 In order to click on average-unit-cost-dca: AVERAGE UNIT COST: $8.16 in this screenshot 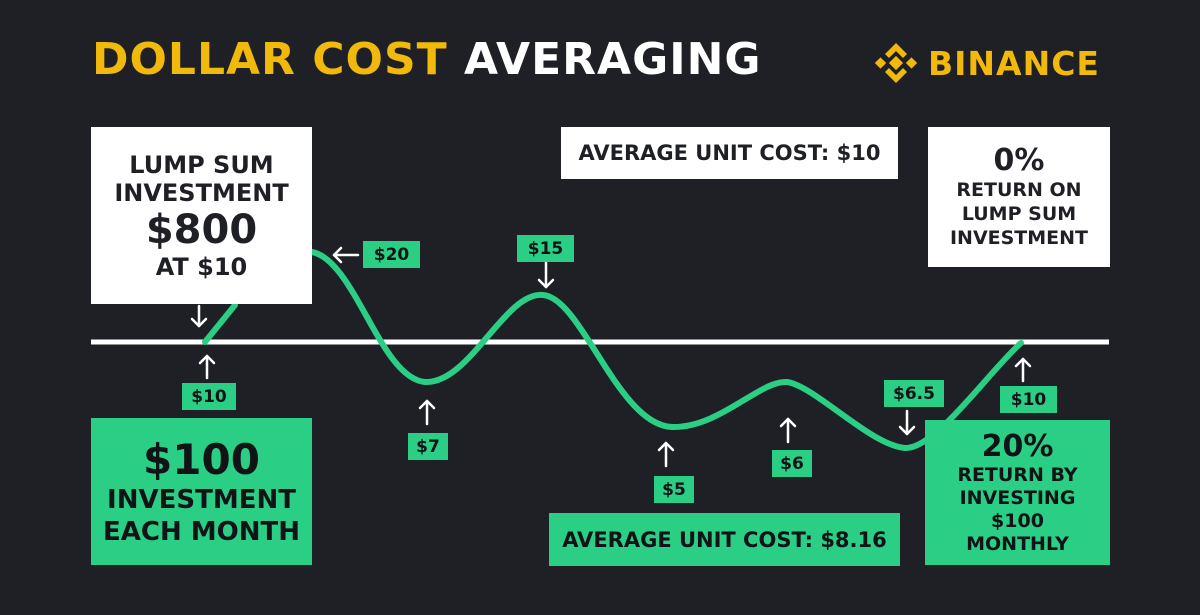, I will do `click(724, 539)`.